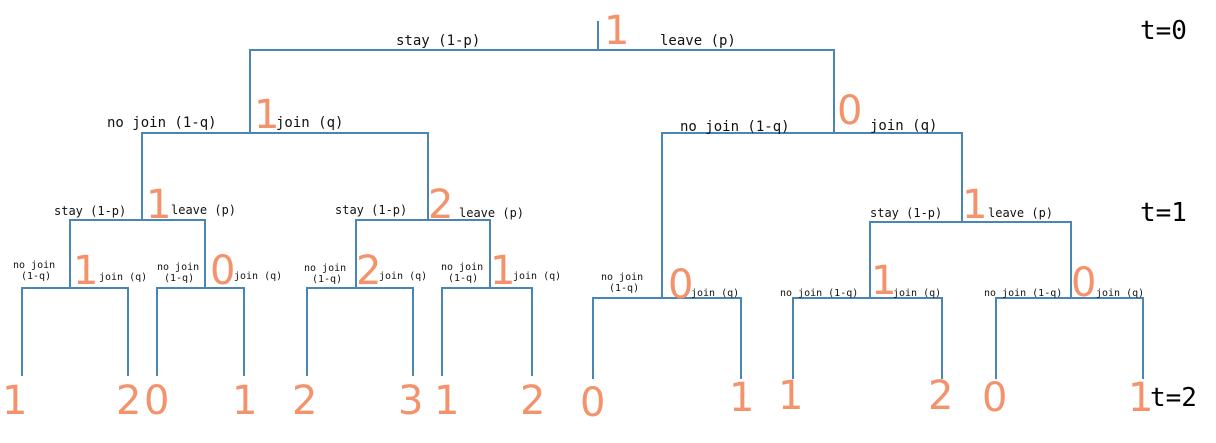  What do you see at coordinates (1020, 213) in the screenshot?
I see `l2-d-right-label: leave (p)` at bounding box center [1020, 213].